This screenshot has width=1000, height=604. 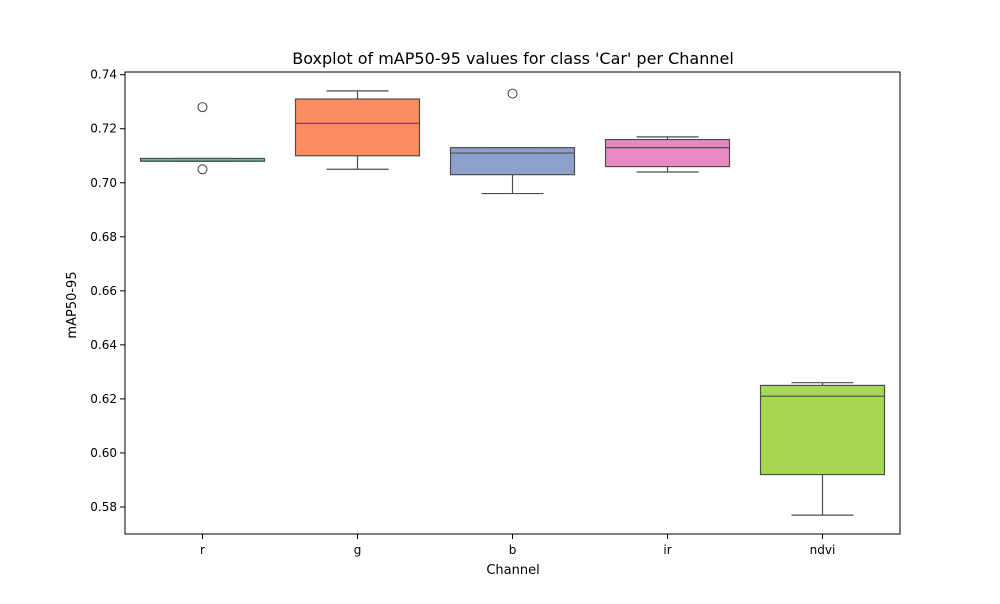 I want to click on x-tick-label: r, so click(x=202, y=550).